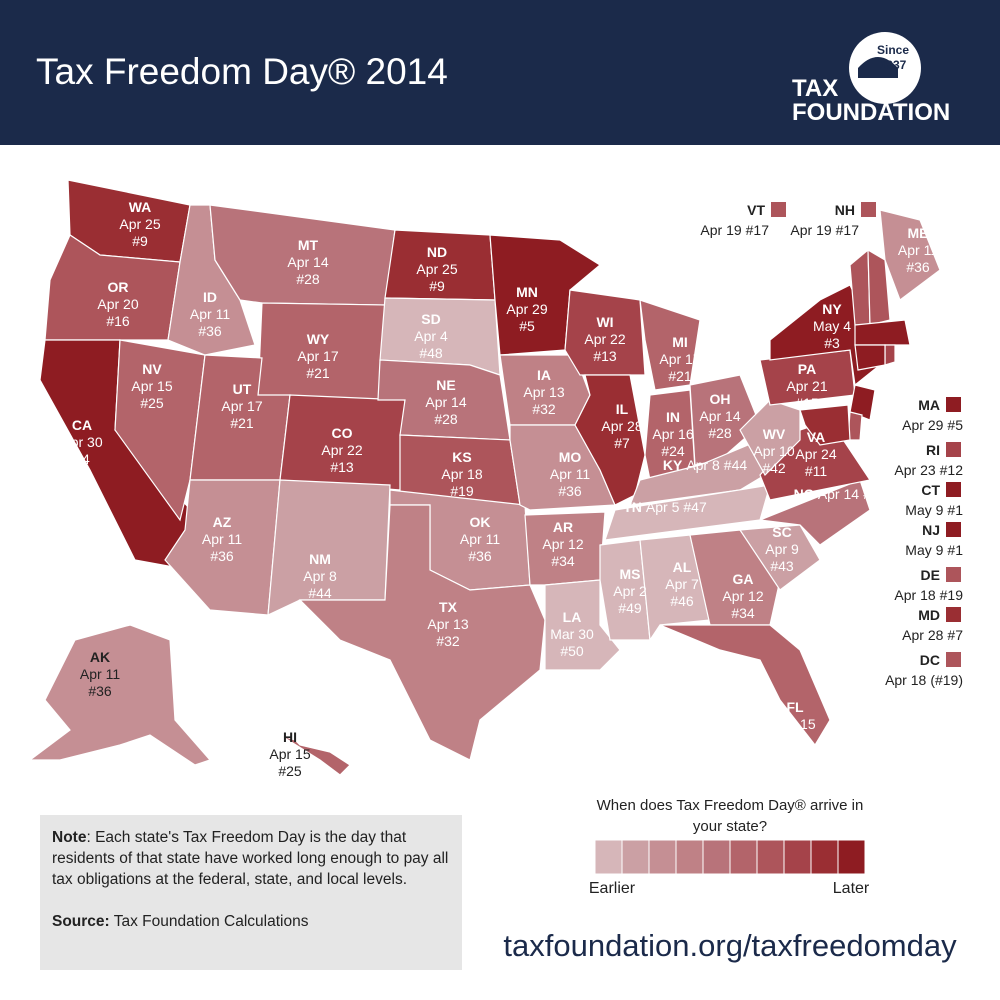 The image size is (1000, 1000). What do you see at coordinates (210, 297) in the screenshot?
I see `state-abbr: ID` at bounding box center [210, 297].